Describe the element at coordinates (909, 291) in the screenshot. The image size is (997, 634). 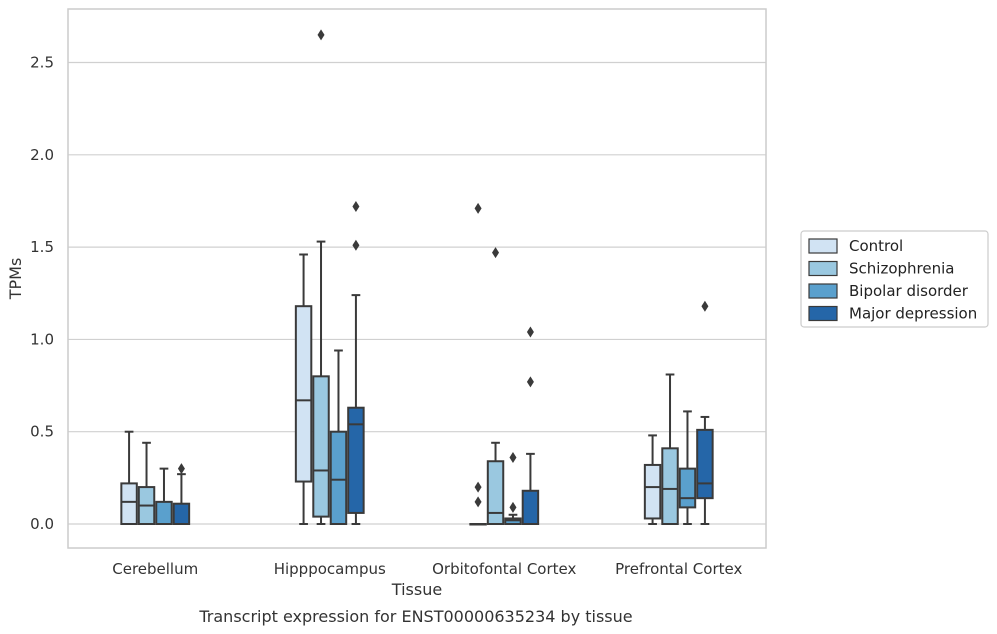
I see `legend-label: Bipolar disorder` at that location.